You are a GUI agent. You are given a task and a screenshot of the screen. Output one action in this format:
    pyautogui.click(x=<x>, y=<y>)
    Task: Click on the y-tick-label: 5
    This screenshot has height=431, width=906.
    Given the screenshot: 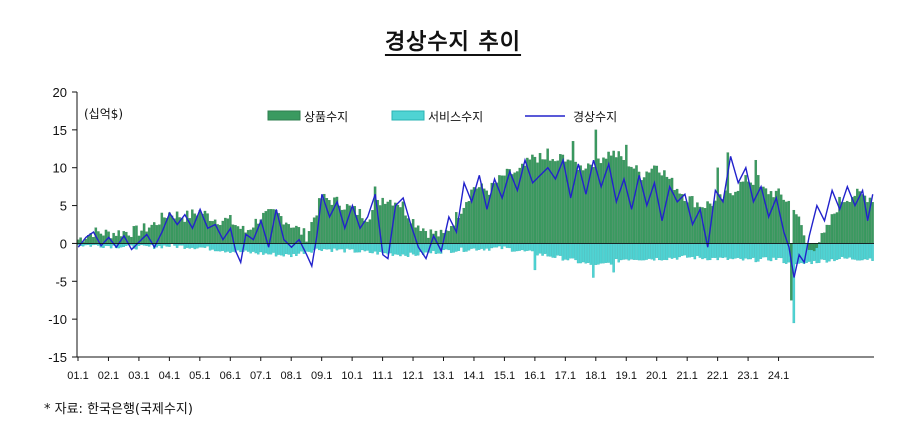 What is the action you would take?
    pyautogui.click(x=63, y=206)
    